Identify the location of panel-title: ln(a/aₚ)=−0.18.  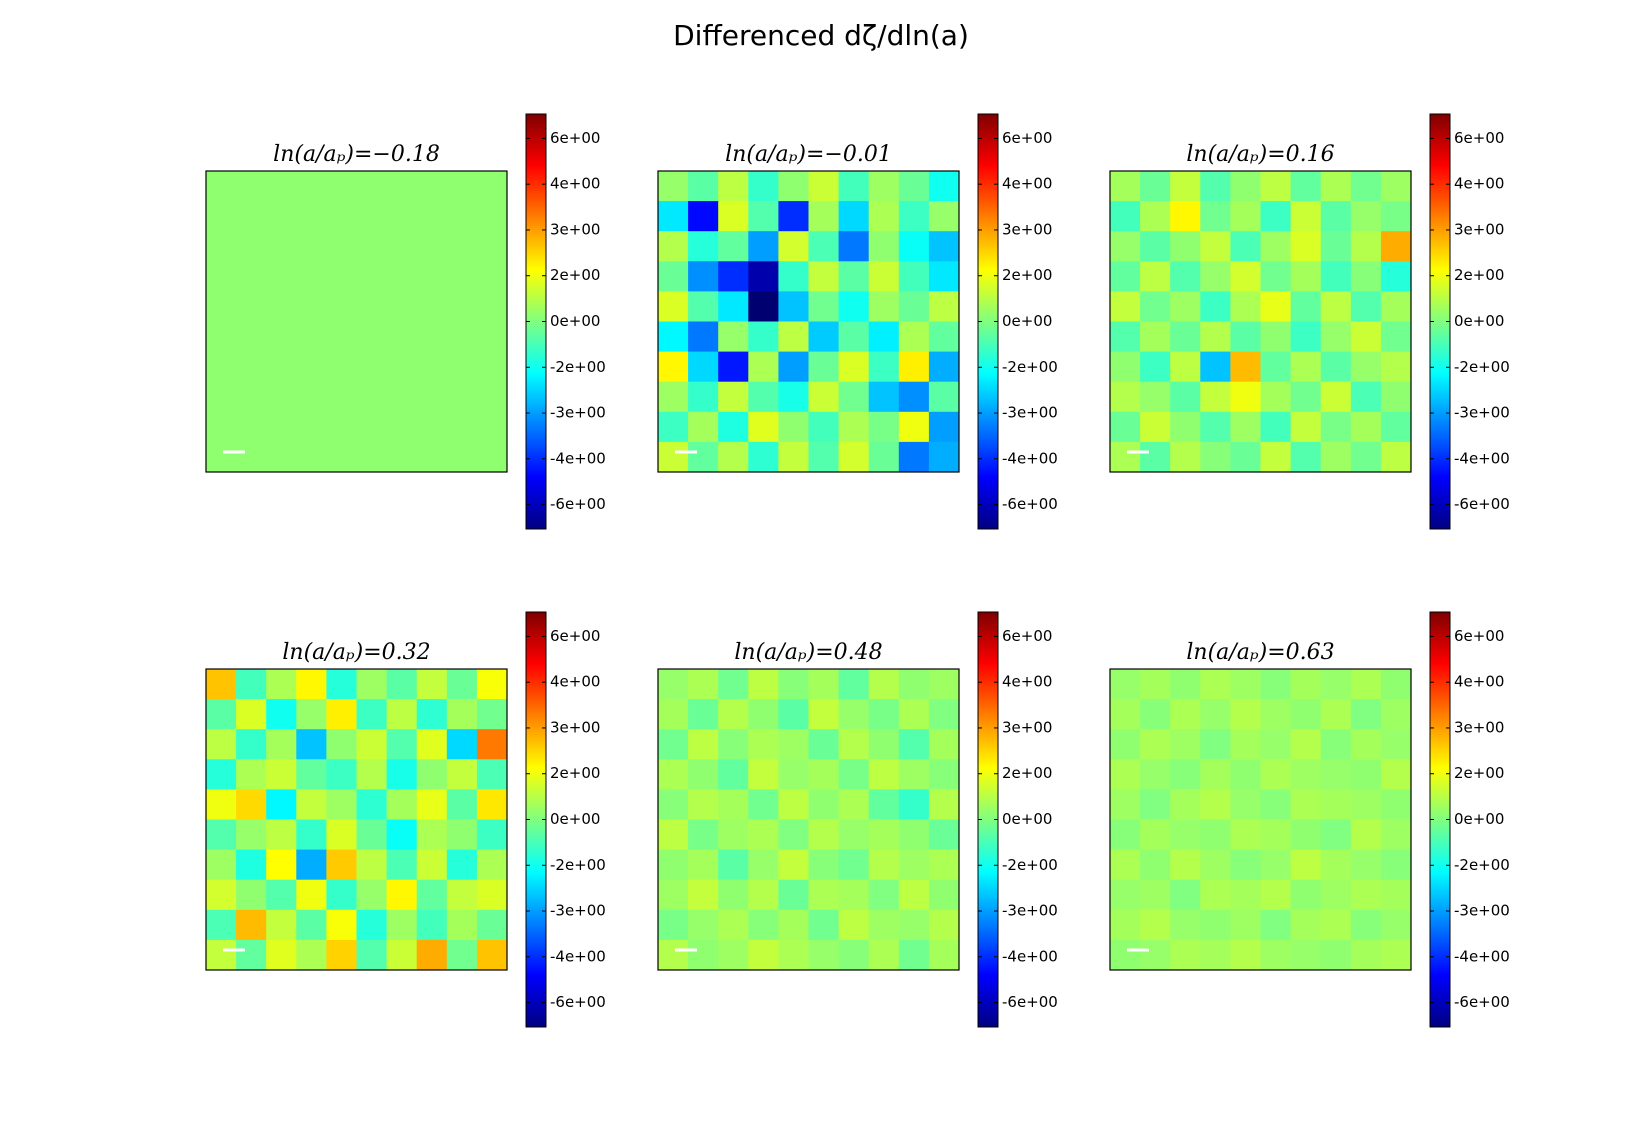
(356, 154).